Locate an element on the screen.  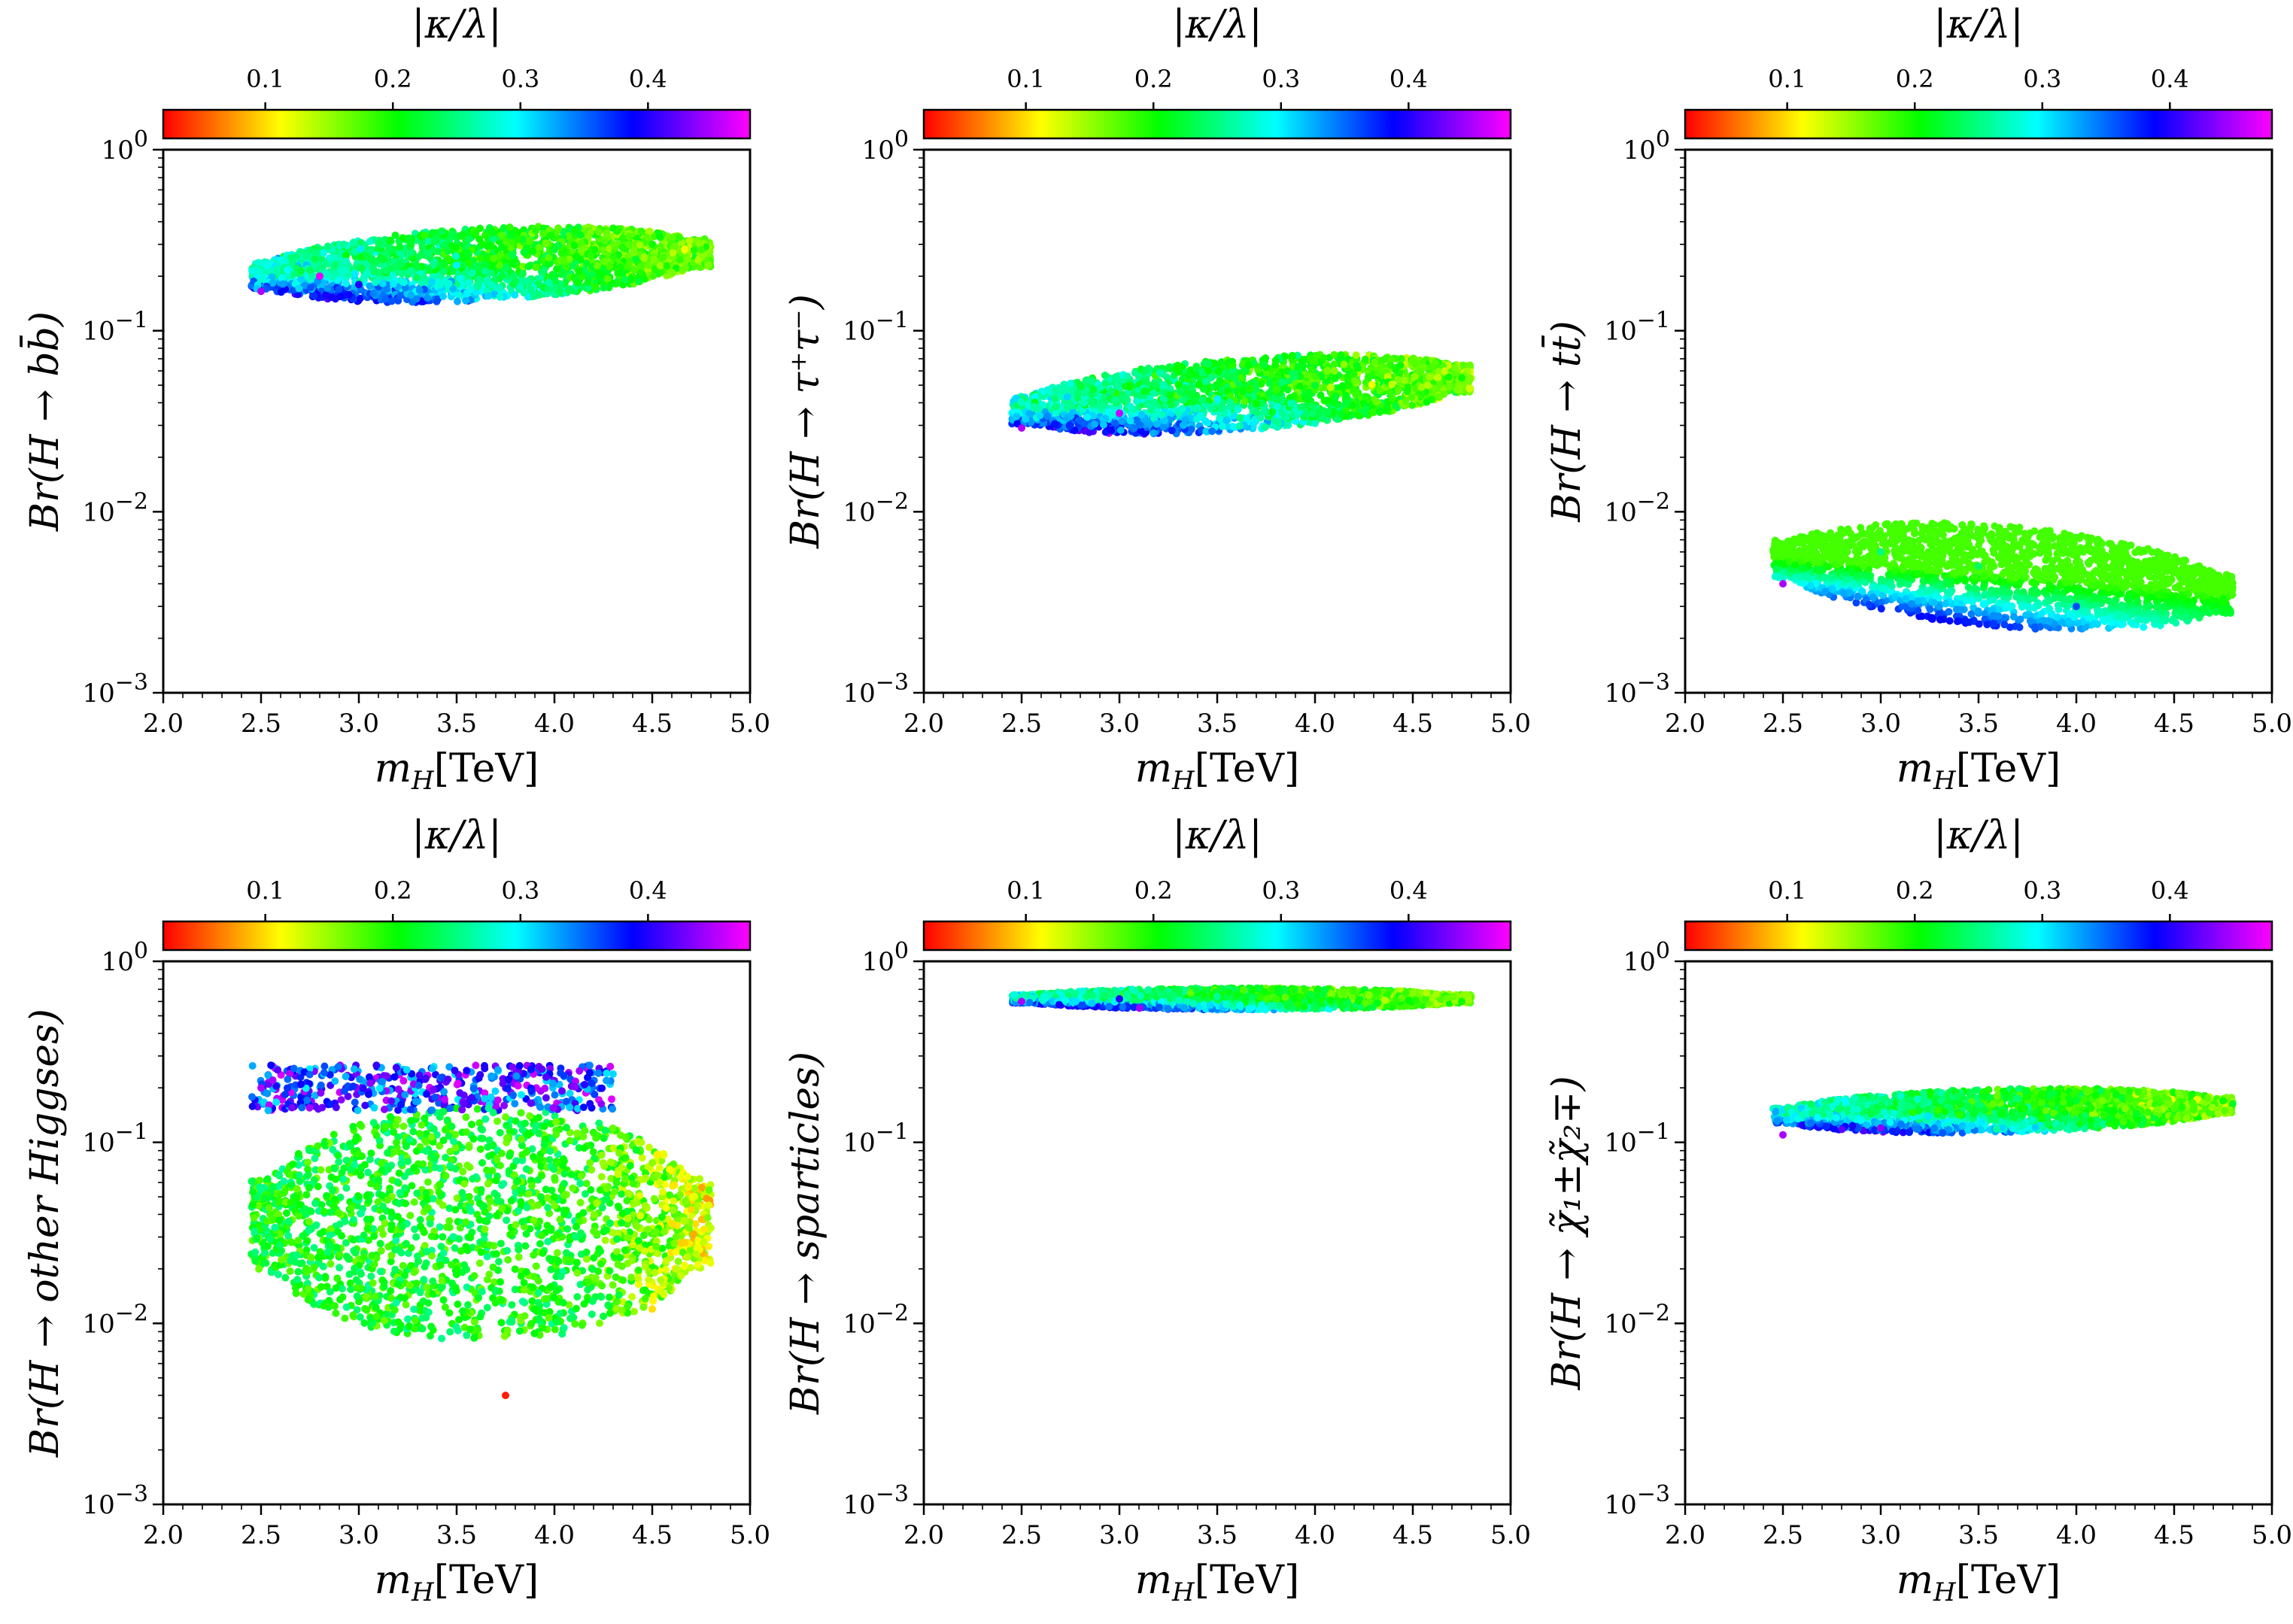
x-tick-label: 3.5 is located at coordinates (456, 724).